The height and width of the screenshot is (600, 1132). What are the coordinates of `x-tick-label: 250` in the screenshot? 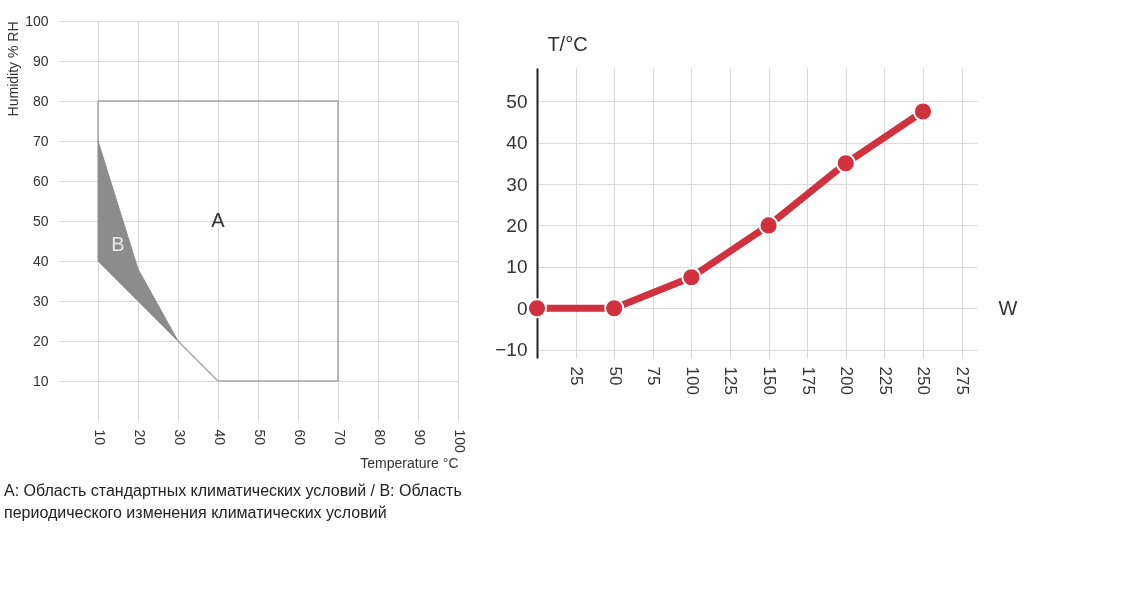 It's located at (924, 380).